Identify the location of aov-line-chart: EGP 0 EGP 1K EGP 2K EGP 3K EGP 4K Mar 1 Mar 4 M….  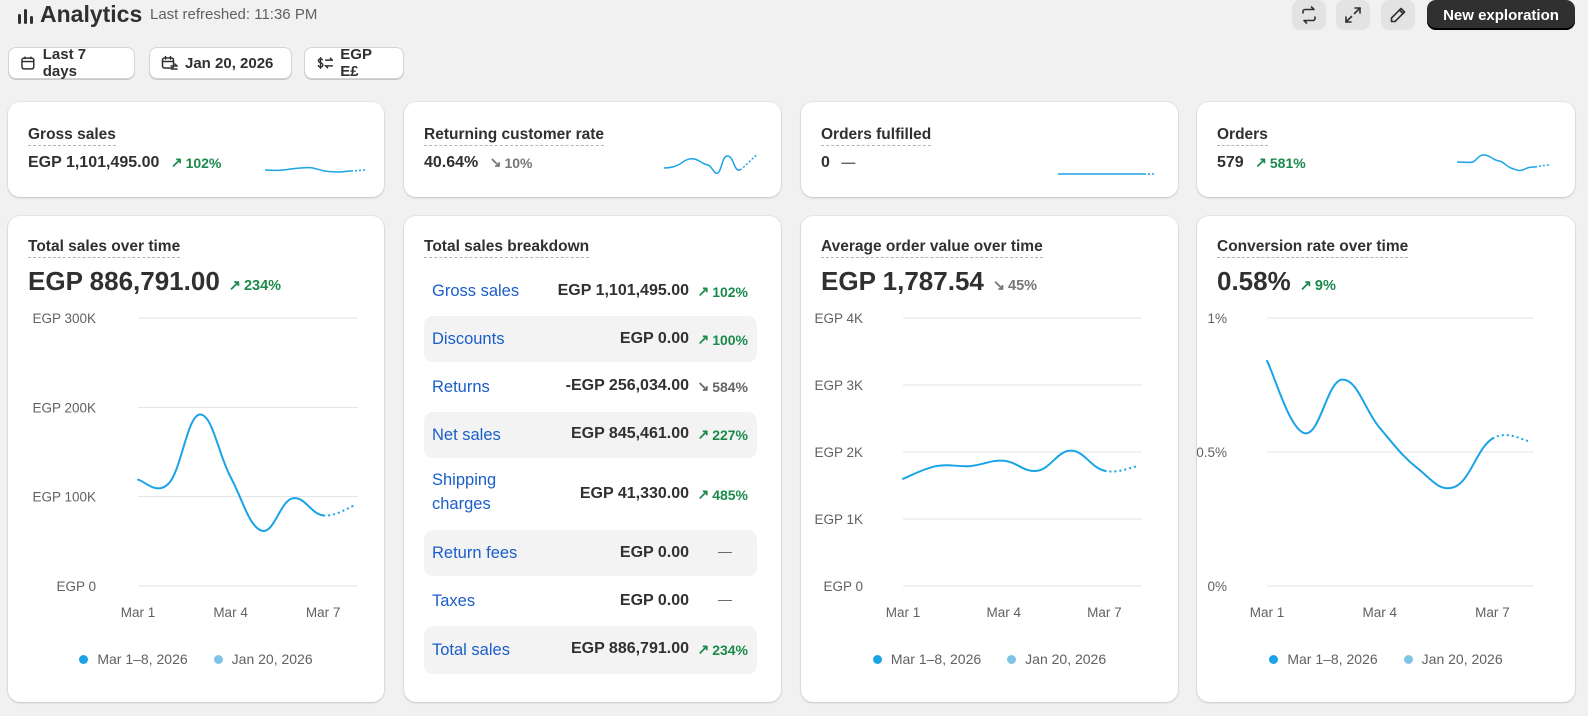
(978, 465).